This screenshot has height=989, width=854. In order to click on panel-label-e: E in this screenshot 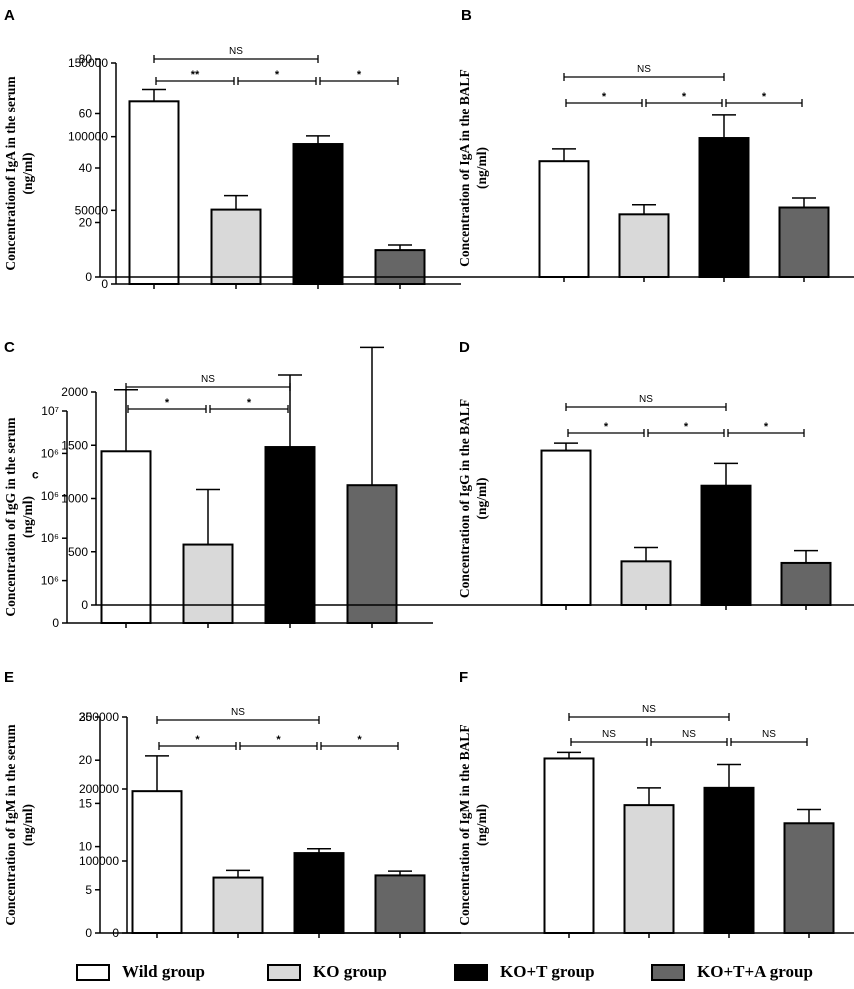, I will do `click(9, 677)`.